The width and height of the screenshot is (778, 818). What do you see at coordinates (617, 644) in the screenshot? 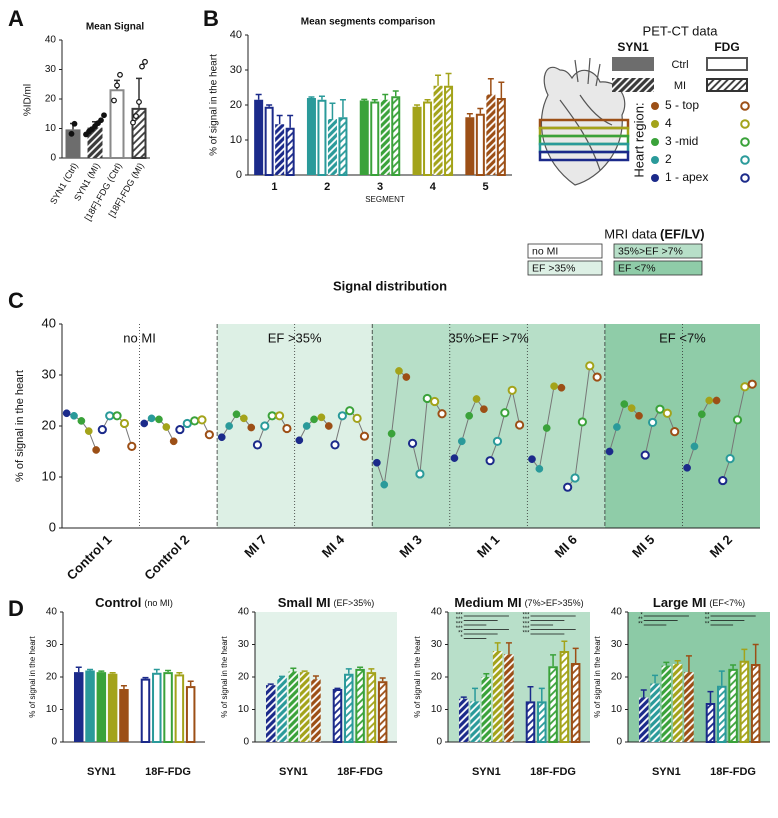
I see `y-tick-label: 30` at bounding box center [617, 644].